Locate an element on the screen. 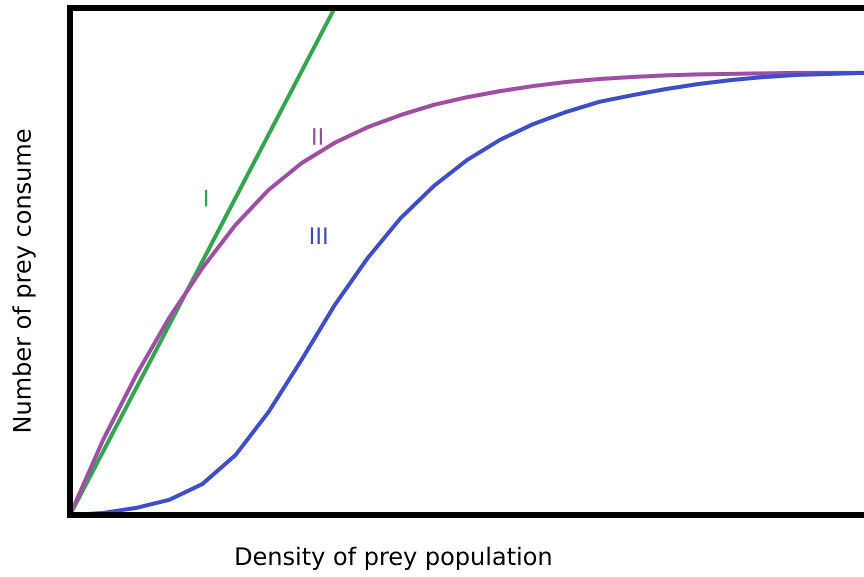 Image resolution: width=864 pixels, height=577 pixels. y-axis-title: Number of prey consume is located at coordinates (24, 281).